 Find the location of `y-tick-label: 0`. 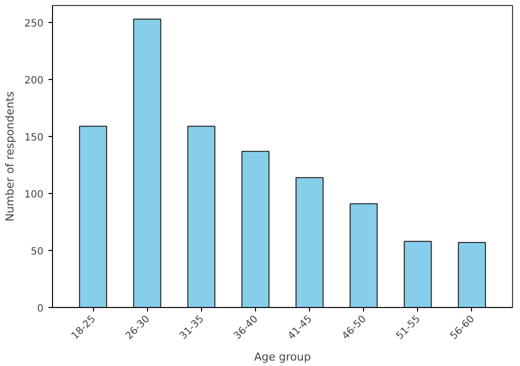

y-tick-label: 0 is located at coordinates (40, 309).